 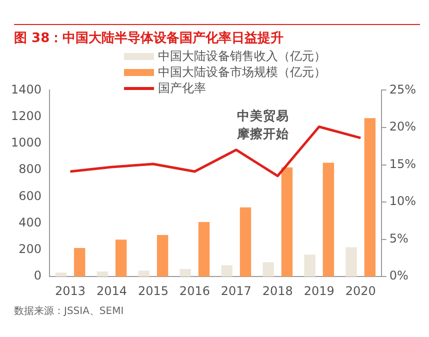 What do you see at coordinates (69, 311) in the screenshot?
I see `source-note: 数据来源：JSSIA、SEMI` at bounding box center [69, 311].